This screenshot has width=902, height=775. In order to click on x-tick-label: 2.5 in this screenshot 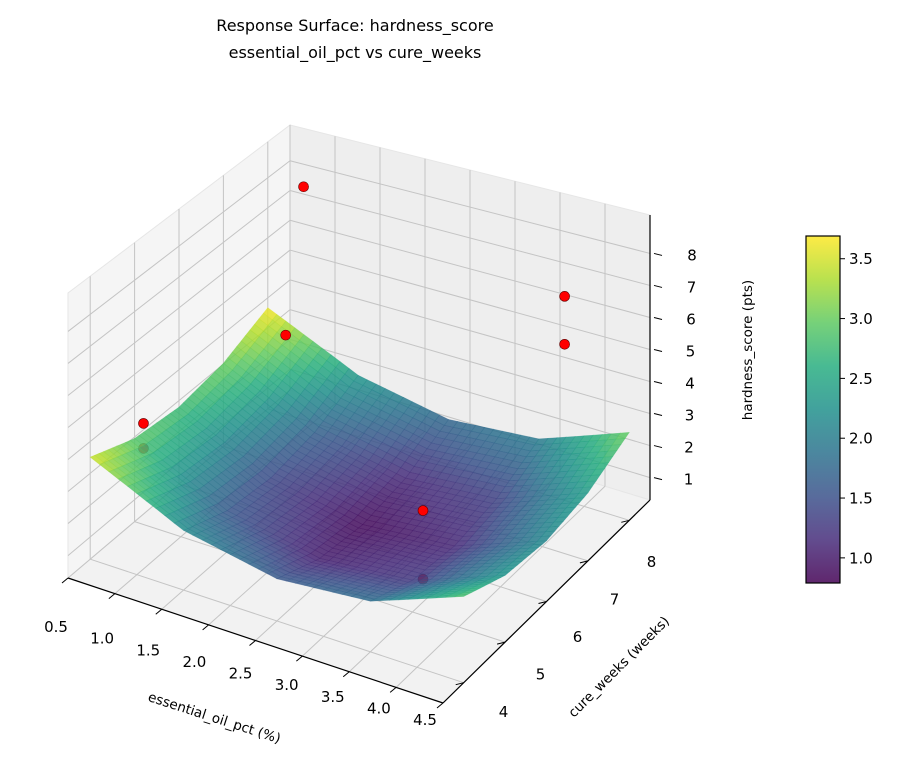, I will do `click(241, 674)`.